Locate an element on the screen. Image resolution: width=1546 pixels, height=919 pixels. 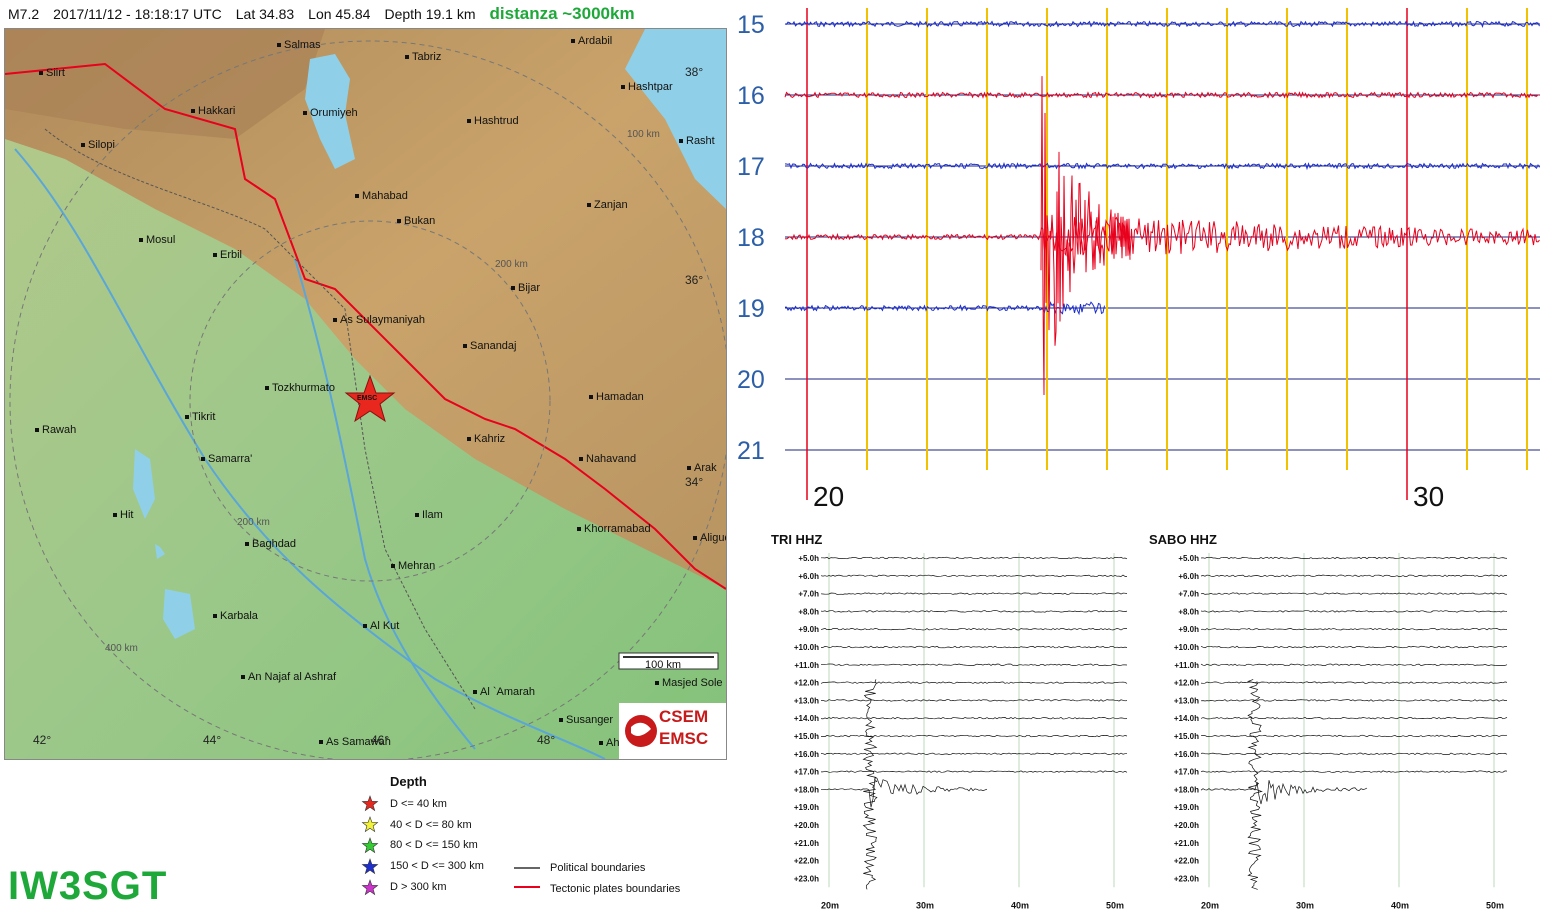
legend-line-item: Tectonic plates boundaries is located at coordinates (615, 889).